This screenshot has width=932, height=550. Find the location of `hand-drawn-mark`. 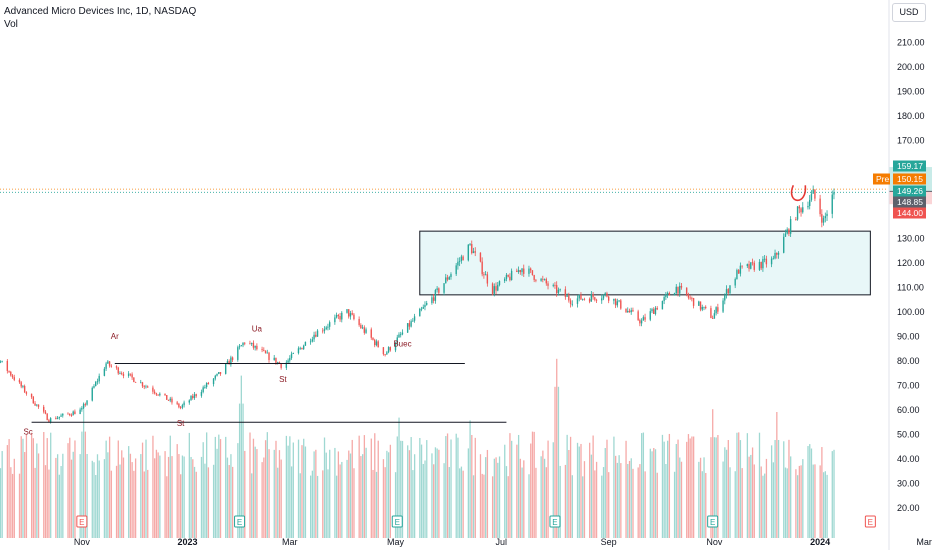

hand-drawn-mark is located at coordinates (798, 193).